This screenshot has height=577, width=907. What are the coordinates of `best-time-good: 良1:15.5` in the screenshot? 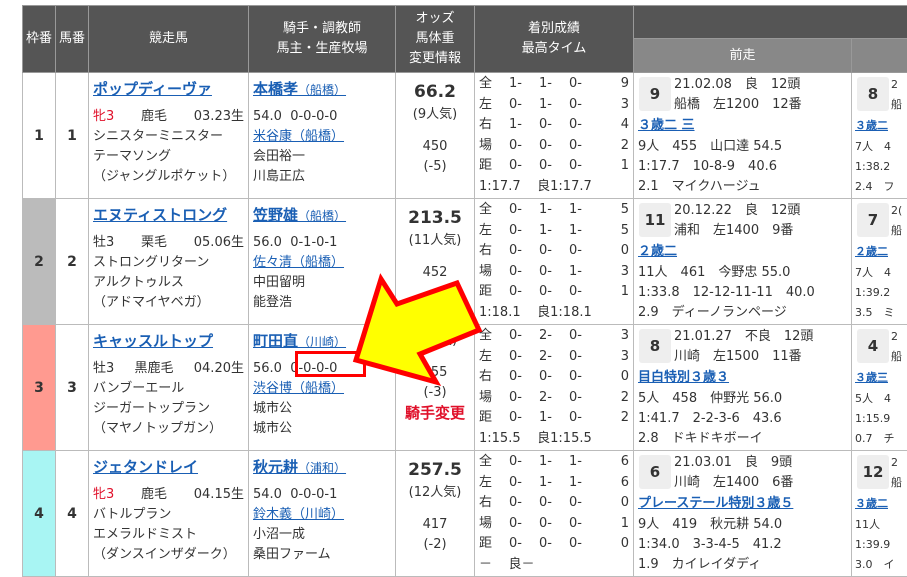 It's located at (564, 438).